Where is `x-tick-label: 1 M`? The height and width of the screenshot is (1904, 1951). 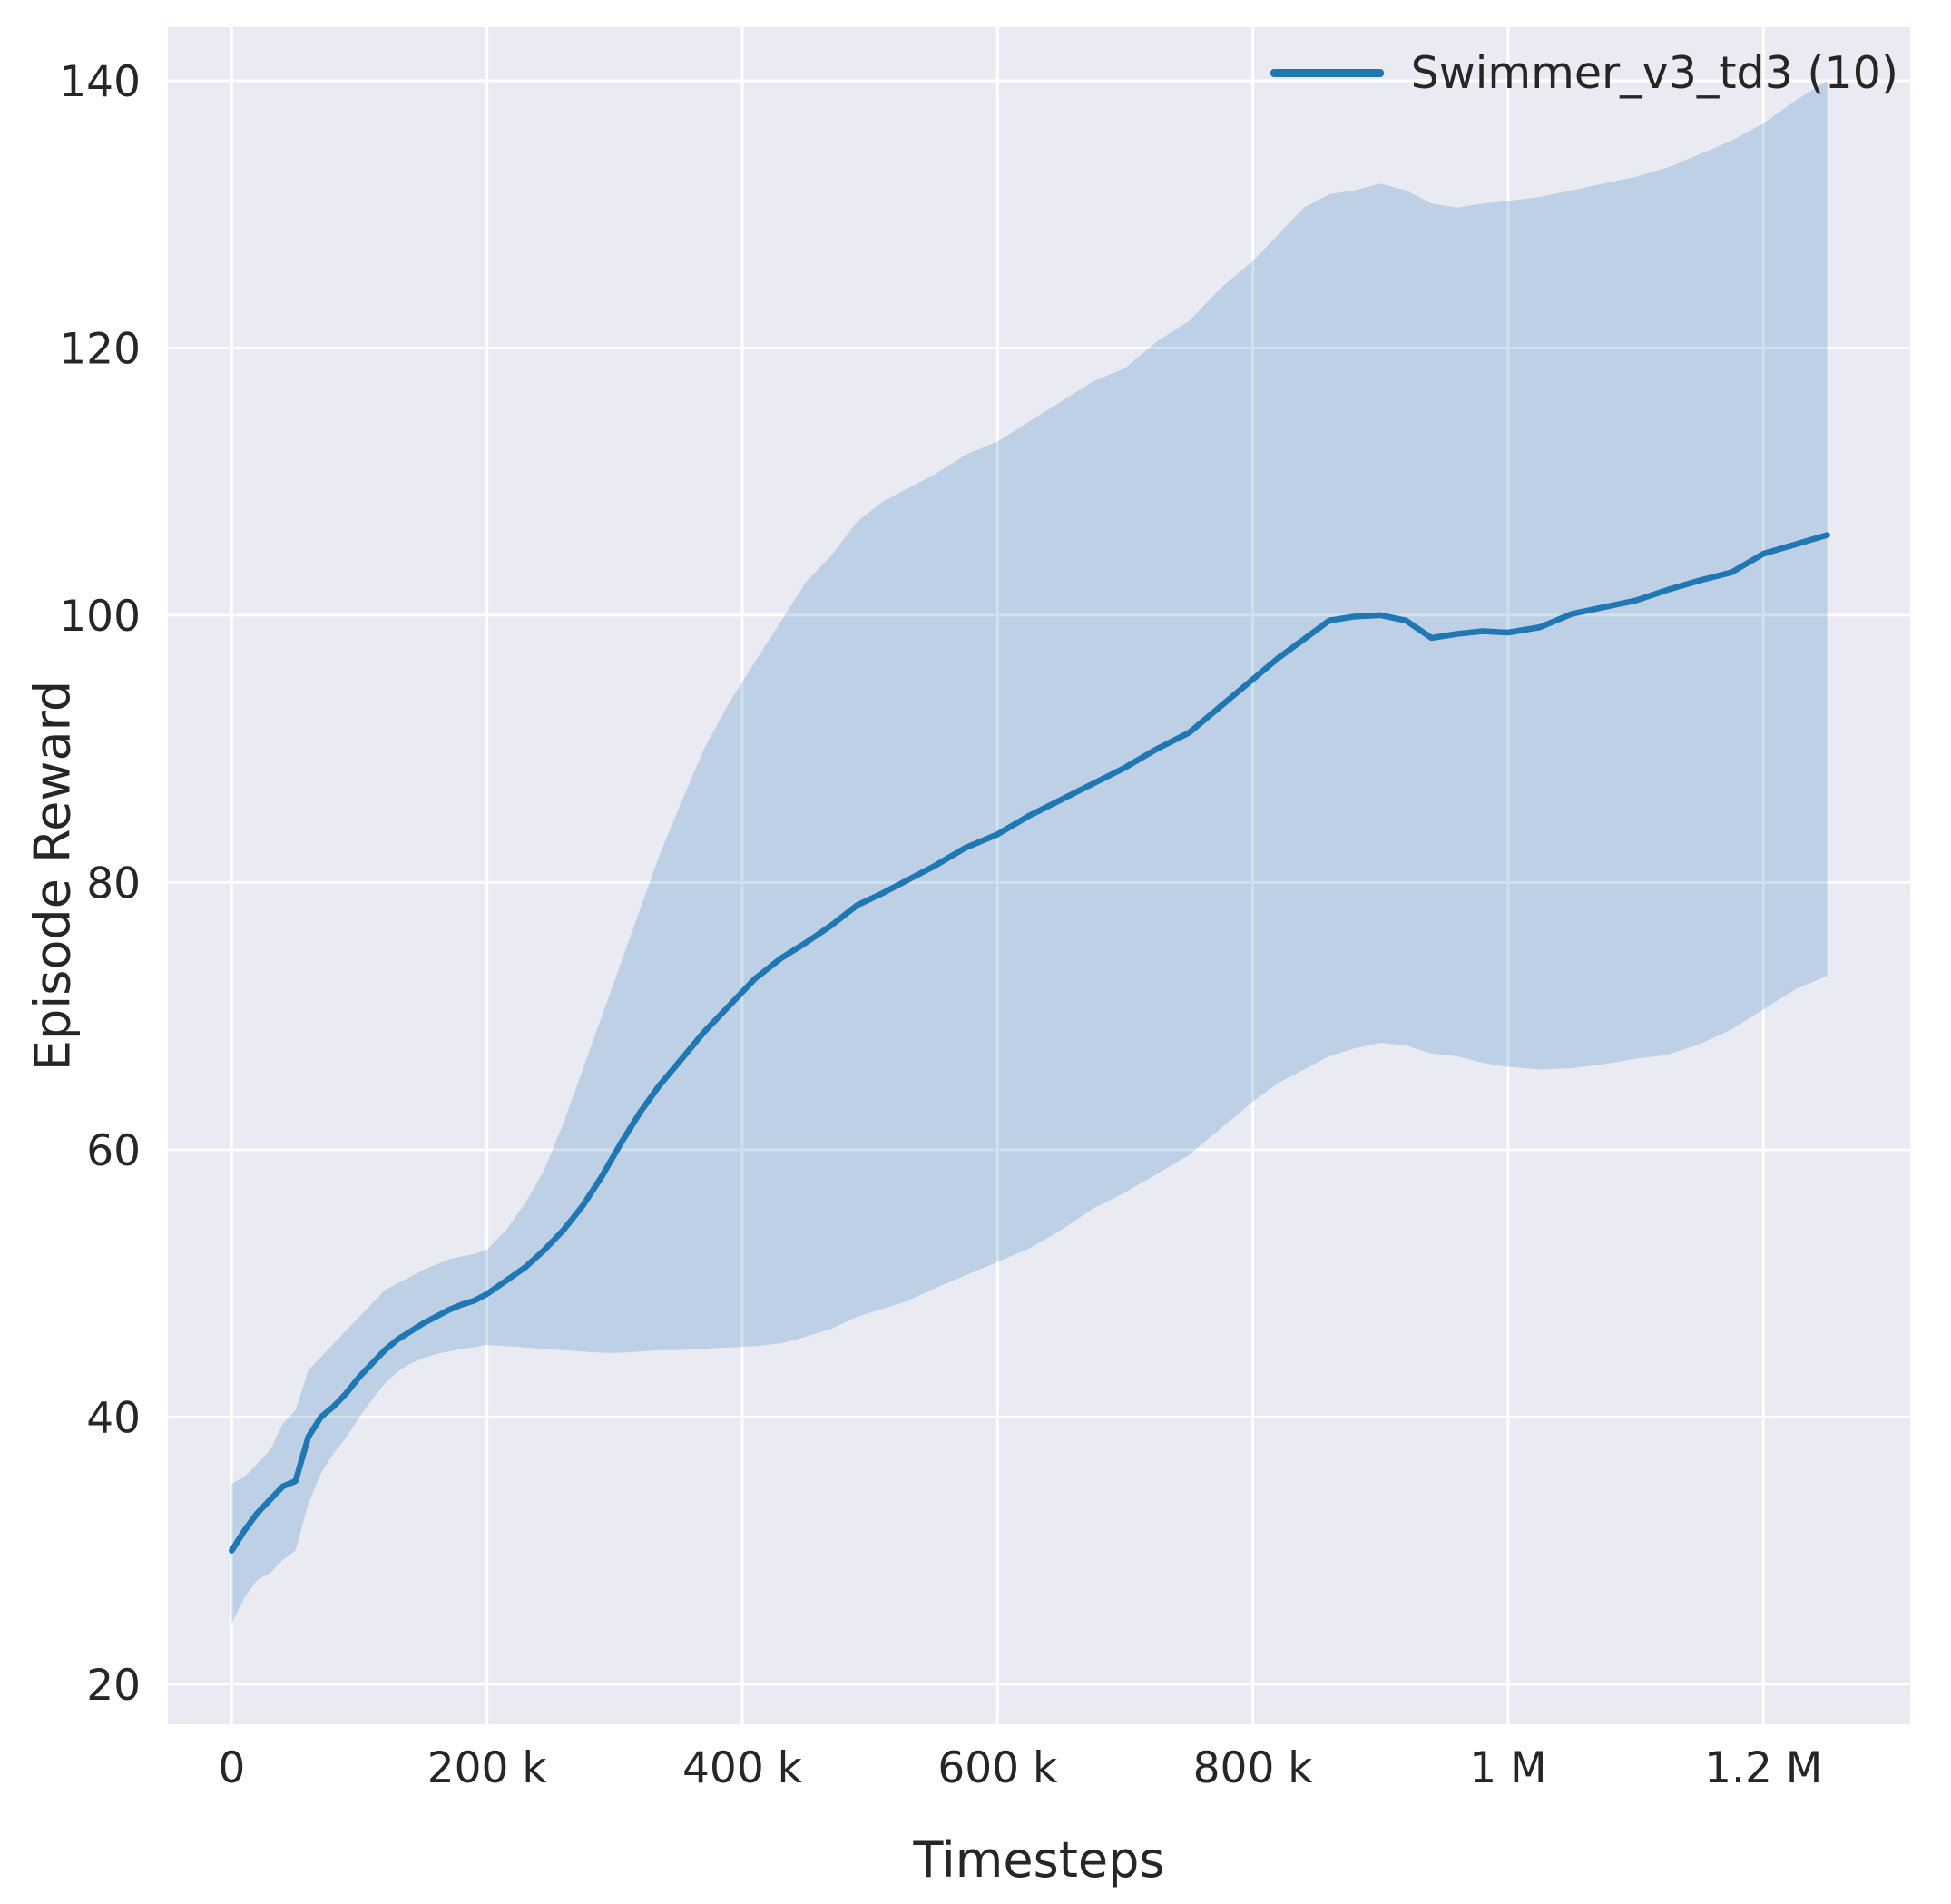
x-tick-label: 1 M is located at coordinates (1507, 1768).